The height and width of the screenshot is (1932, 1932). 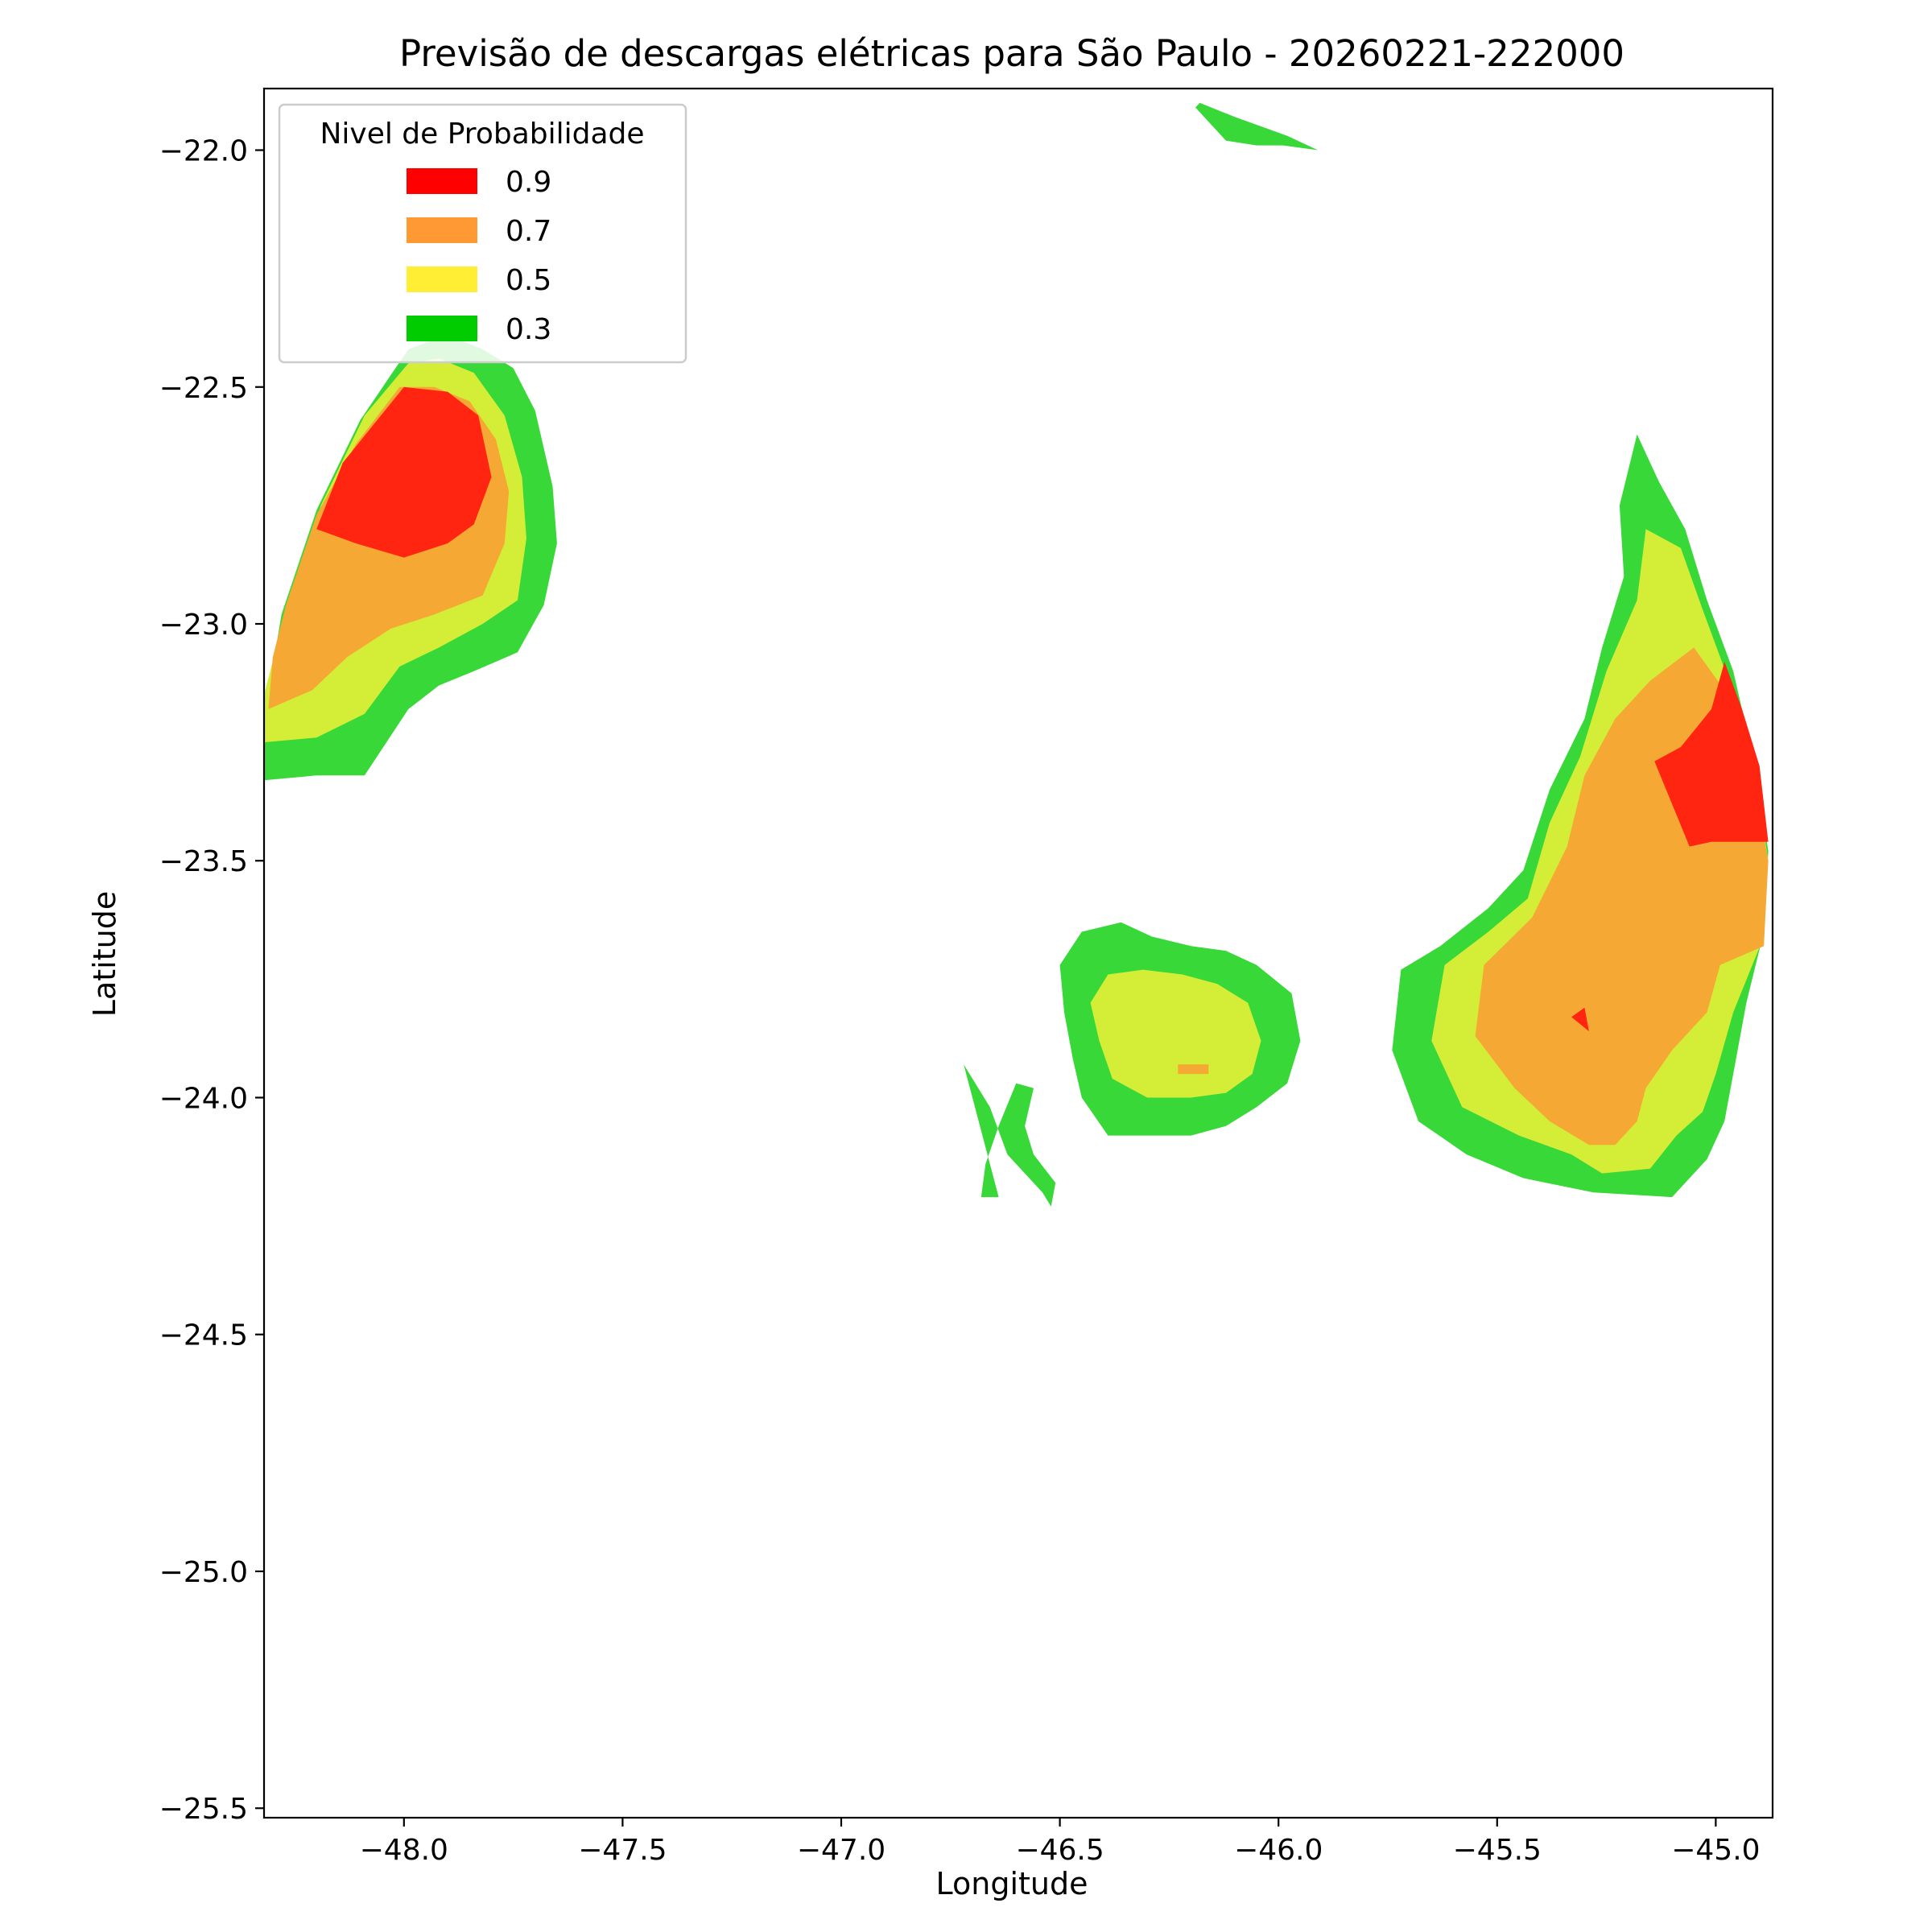 What do you see at coordinates (203, 1572) in the screenshot?
I see `y-tick-label: −25.0` at bounding box center [203, 1572].